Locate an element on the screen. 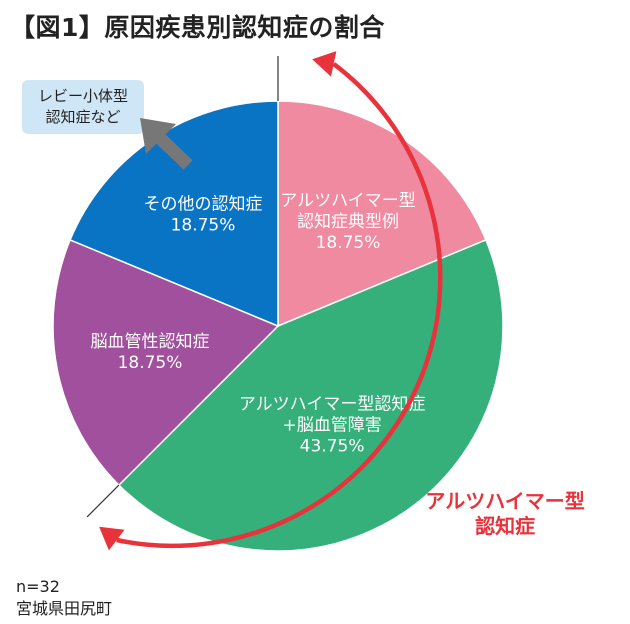 This screenshot has height=624, width=630. bracket-label: 認知症 is located at coordinates (505, 526).